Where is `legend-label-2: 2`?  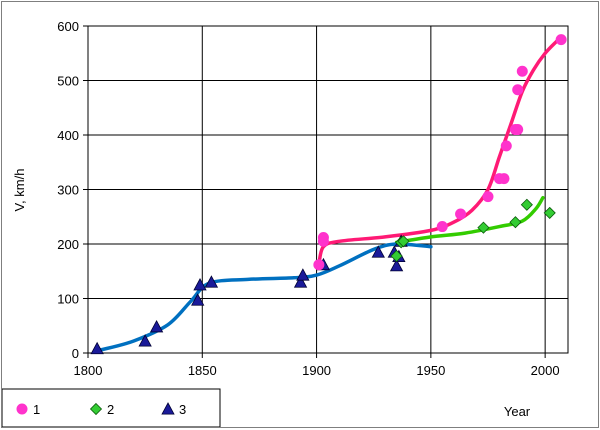 legend-label-2: 2 is located at coordinates (110, 409).